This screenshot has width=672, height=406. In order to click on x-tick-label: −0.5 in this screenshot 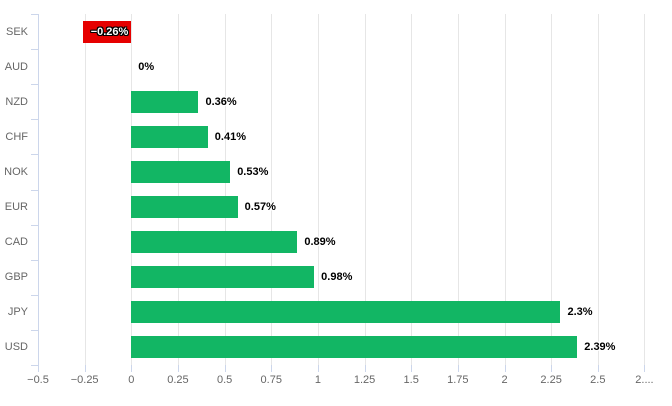, I will do `click(38, 380)`.